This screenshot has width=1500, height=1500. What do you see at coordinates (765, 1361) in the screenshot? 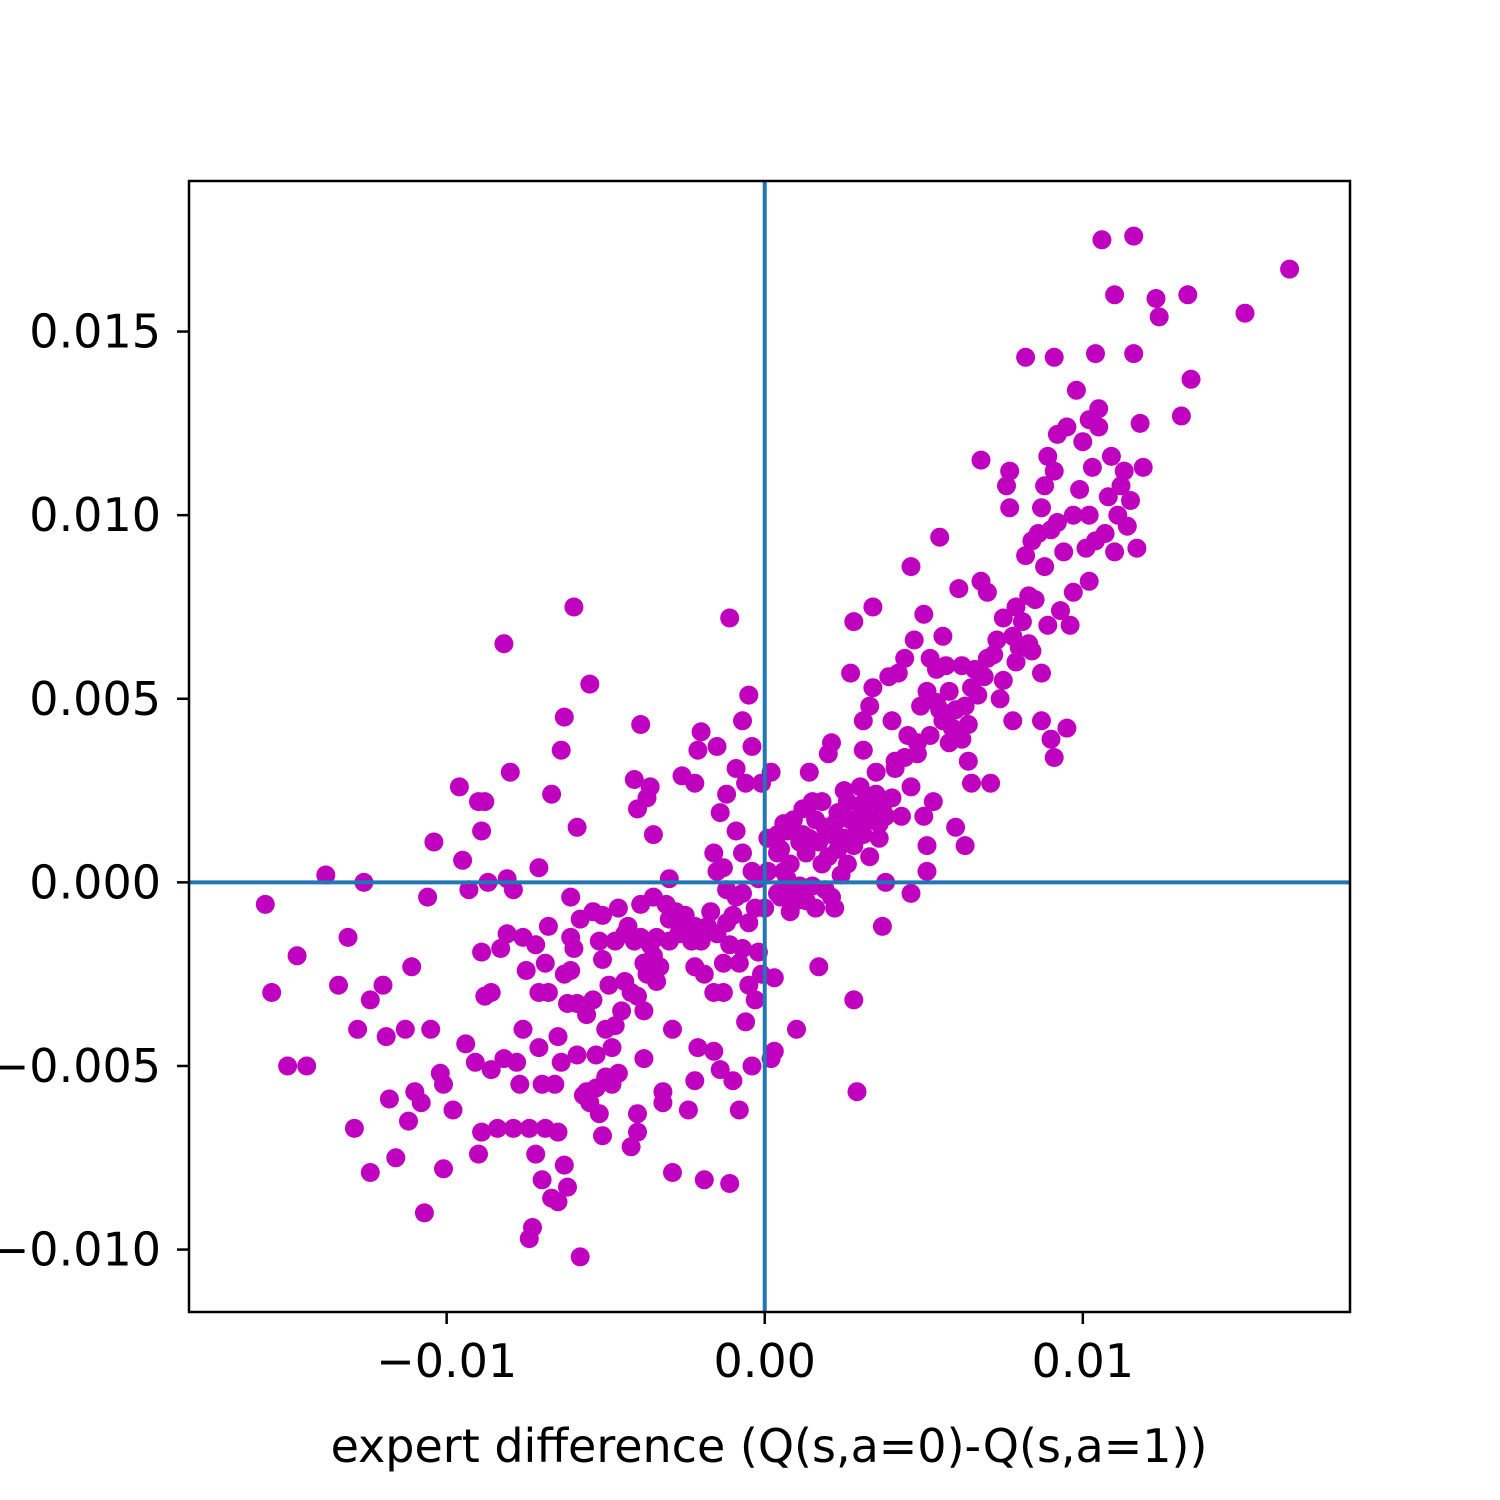
I see `x-tick-label: 0.00` at bounding box center [765, 1361].